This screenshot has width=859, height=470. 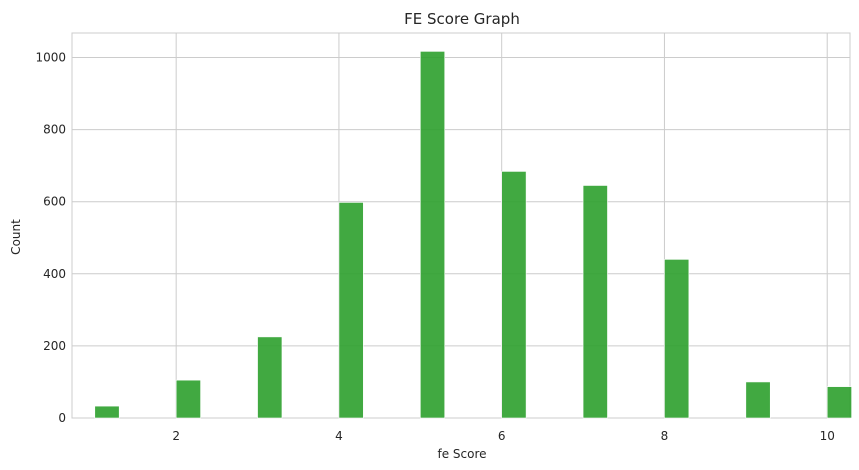 What do you see at coordinates (54, 130) in the screenshot?
I see `y-tick-label: 800` at bounding box center [54, 130].